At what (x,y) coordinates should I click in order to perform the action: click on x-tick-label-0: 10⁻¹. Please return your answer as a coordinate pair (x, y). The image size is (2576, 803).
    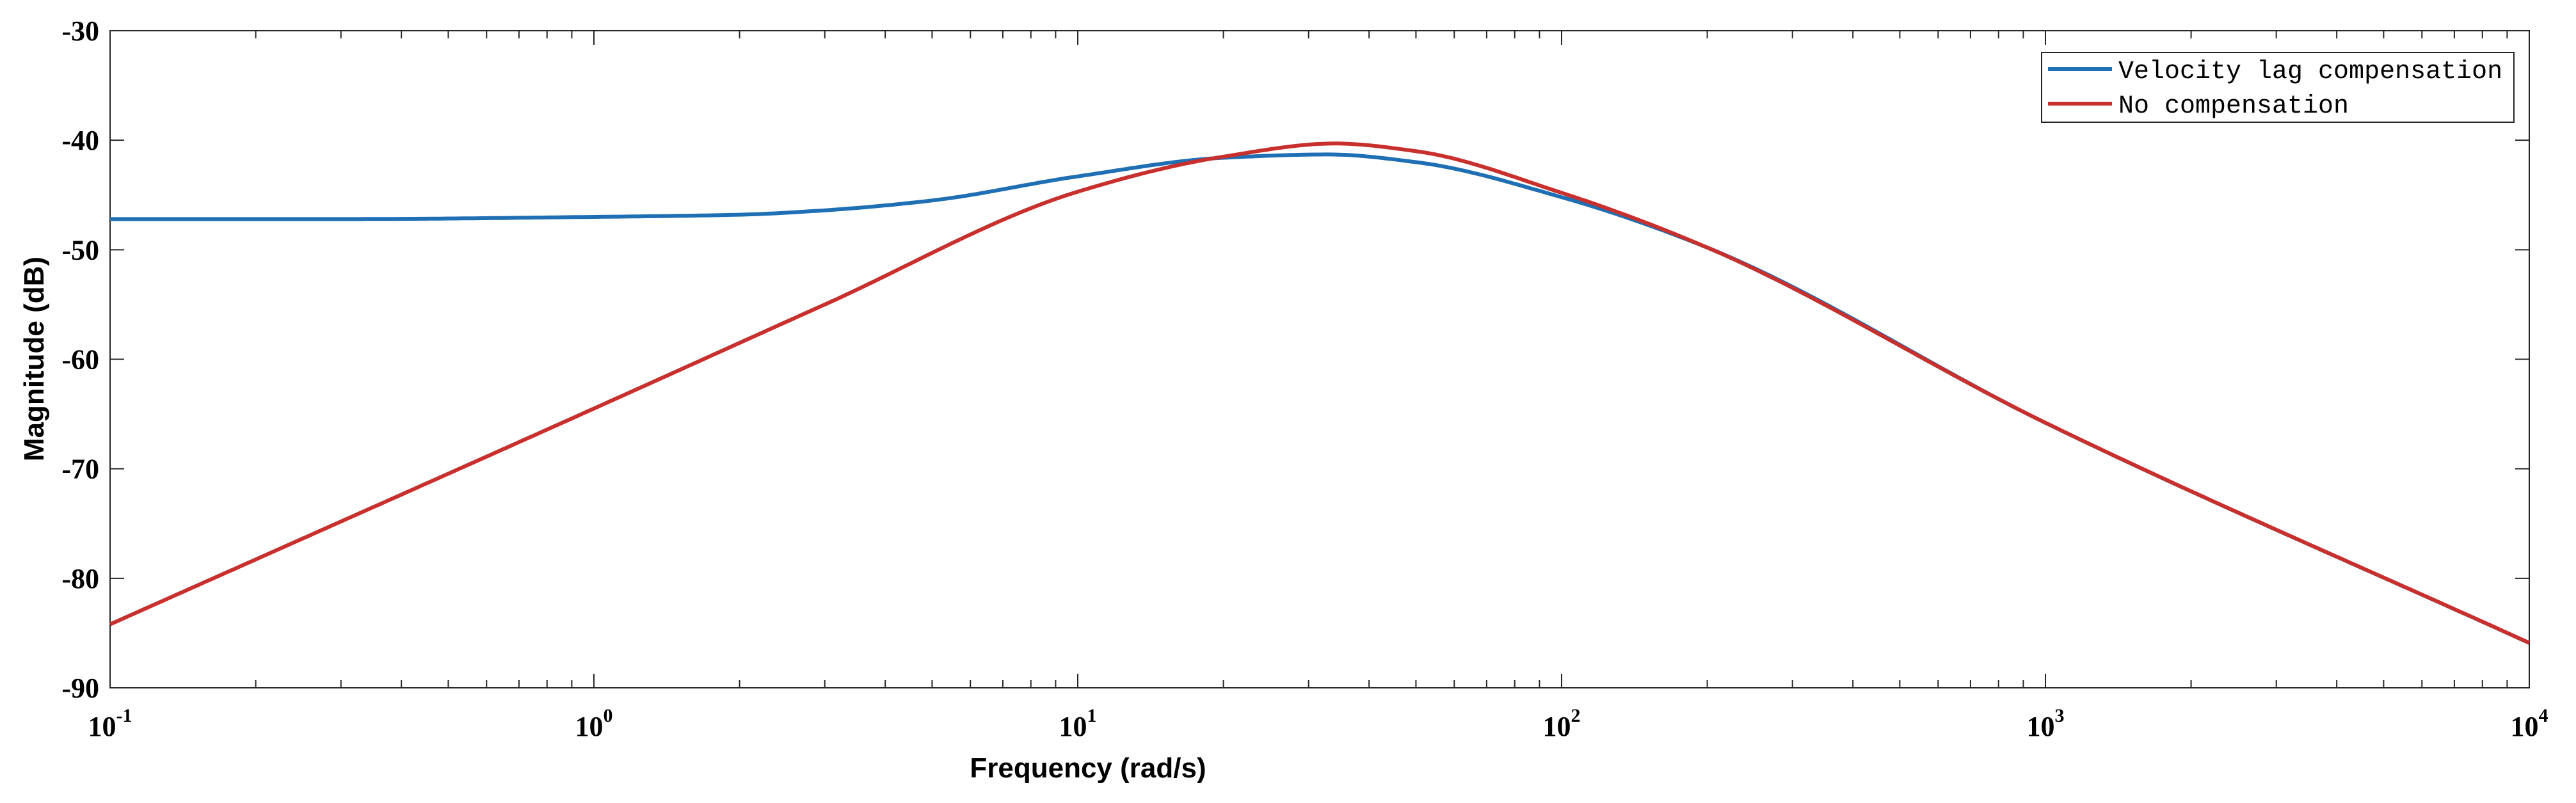
    Looking at the image, I should click on (110, 723).